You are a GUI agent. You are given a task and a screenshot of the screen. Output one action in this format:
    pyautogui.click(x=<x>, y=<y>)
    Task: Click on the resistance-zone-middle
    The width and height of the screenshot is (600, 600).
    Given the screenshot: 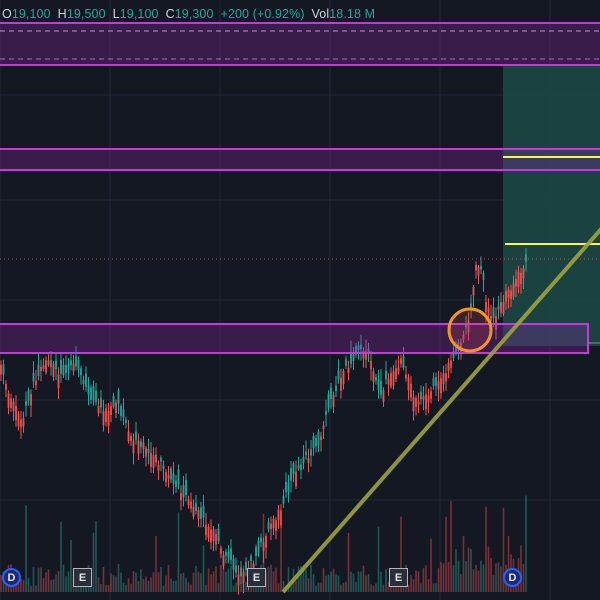 What is the action you would take?
    pyautogui.click(x=300, y=159)
    